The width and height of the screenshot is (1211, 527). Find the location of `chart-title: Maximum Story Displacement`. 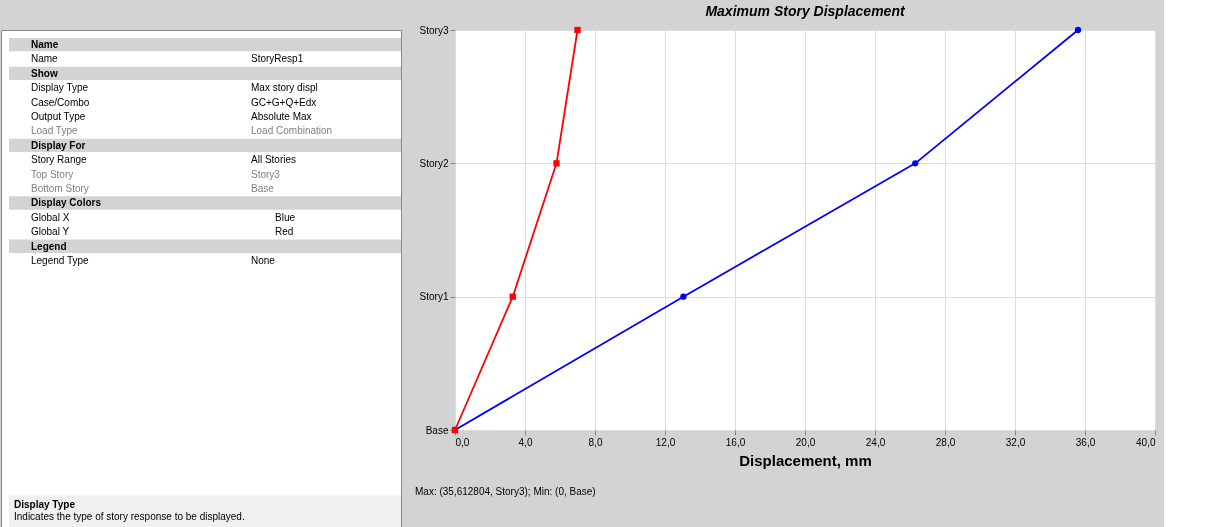

chart-title: Maximum Story Displacement is located at coordinates (805, 11).